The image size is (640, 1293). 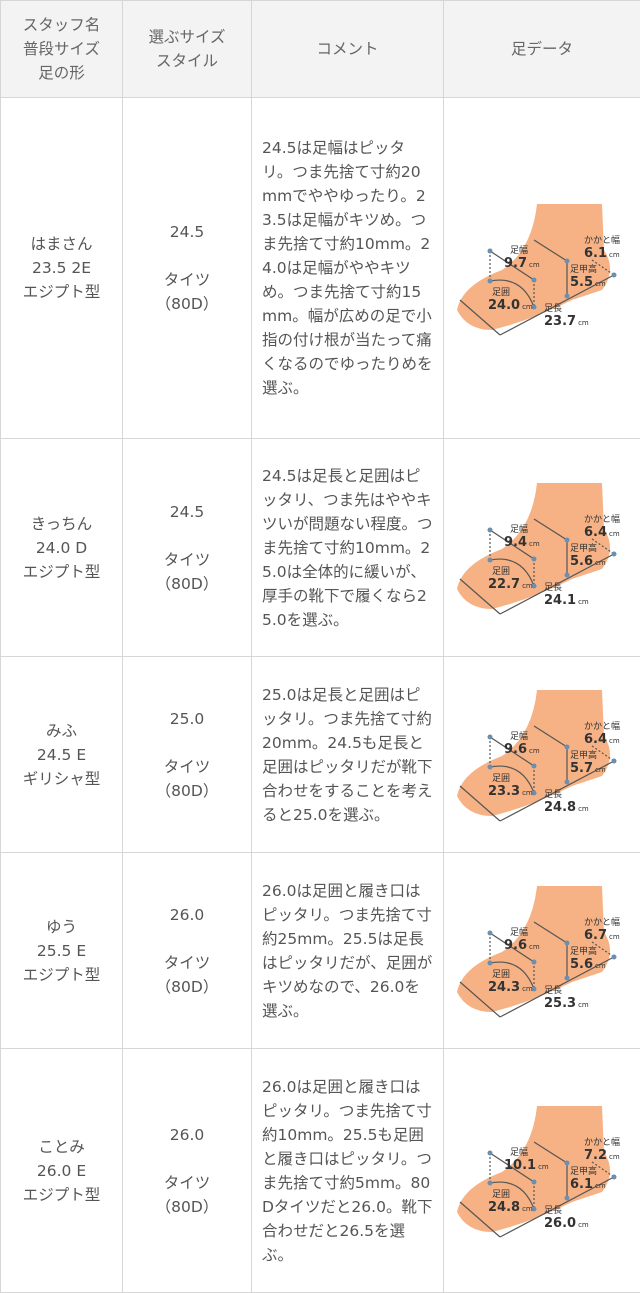 I want to click on staff-cell: ことみ 26.0 E エジプト型, so click(x=62, y=1171).